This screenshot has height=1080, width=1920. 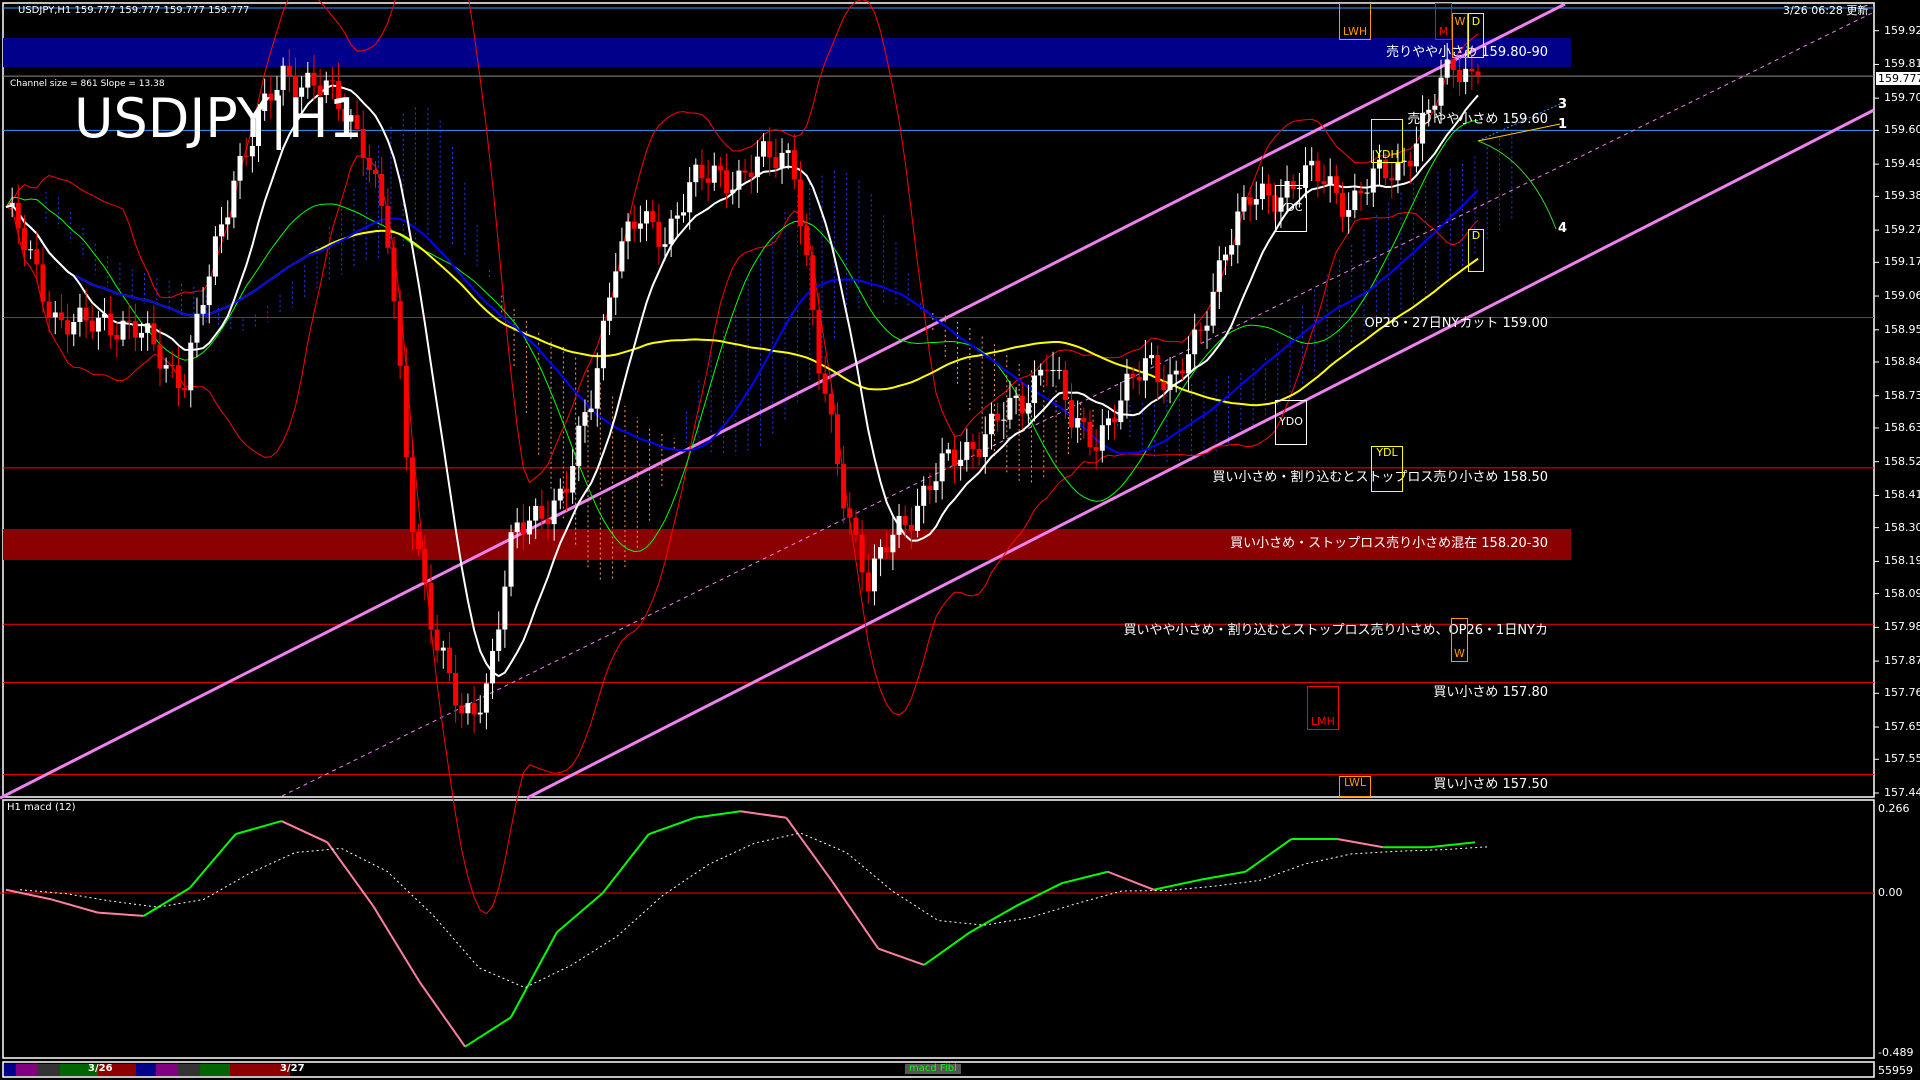 I want to click on price-tick-label: 157.980, so click(x=1902, y=627).